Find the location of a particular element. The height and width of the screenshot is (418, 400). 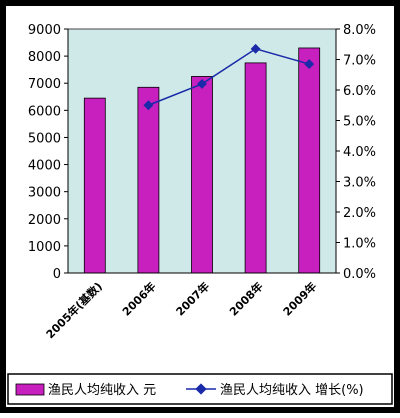

y-left-tick-label: 2000 is located at coordinates (44, 220).